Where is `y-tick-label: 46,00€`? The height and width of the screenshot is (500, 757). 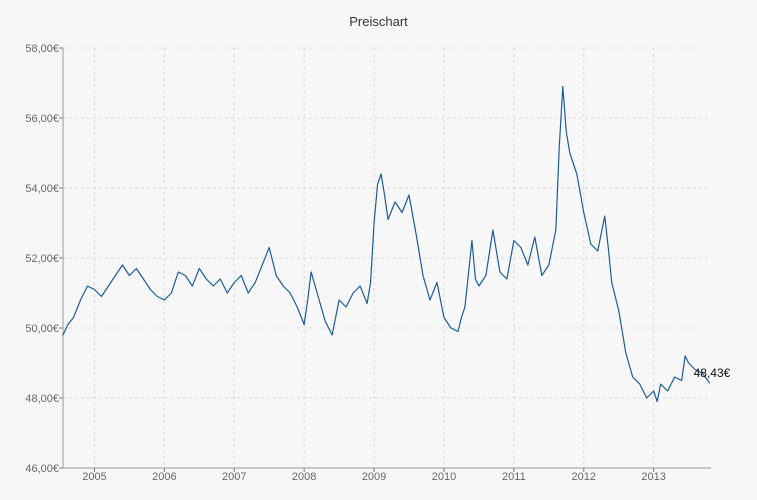
y-tick-label: 46,00€ is located at coordinates (42, 469).